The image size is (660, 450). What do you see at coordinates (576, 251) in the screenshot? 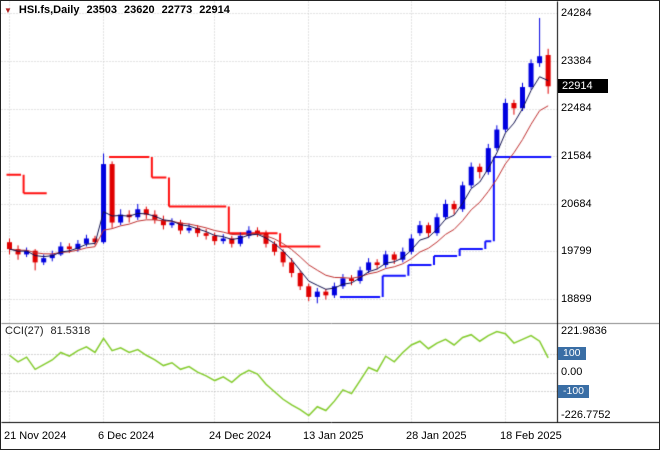
I see `price-axis-label: 19799` at bounding box center [576, 251].